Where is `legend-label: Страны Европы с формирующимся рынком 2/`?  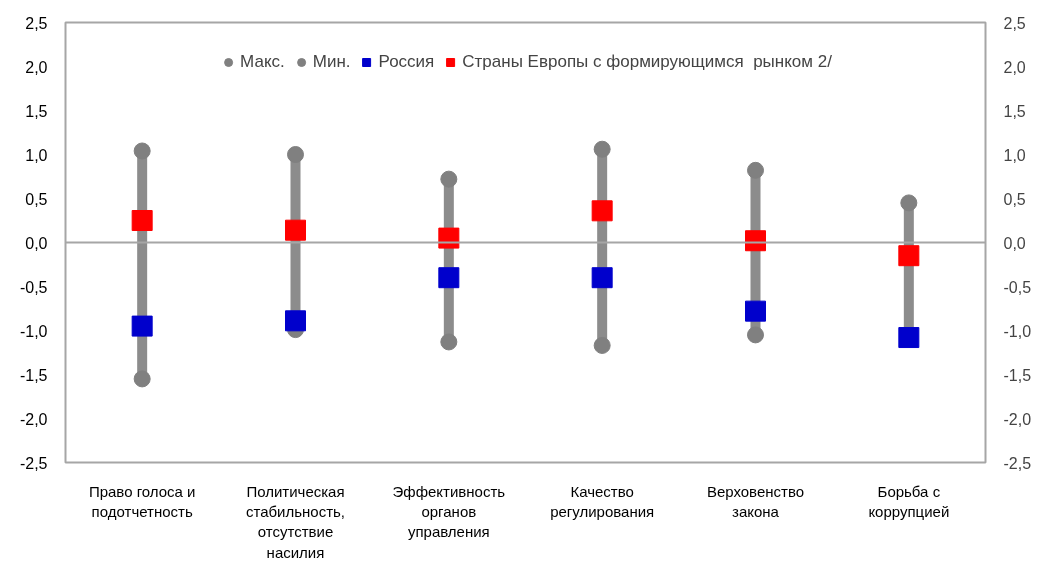
legend-label: Страны Европы с формирующимся рынком 2/ is located at coordinates (647, 62).